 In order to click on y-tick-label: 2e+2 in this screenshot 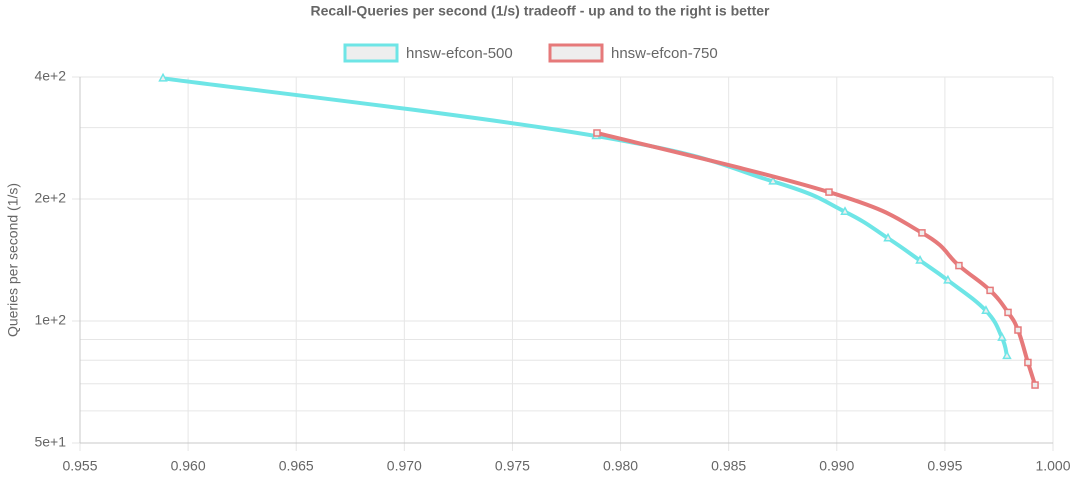, I will do `click(50, 198)`.